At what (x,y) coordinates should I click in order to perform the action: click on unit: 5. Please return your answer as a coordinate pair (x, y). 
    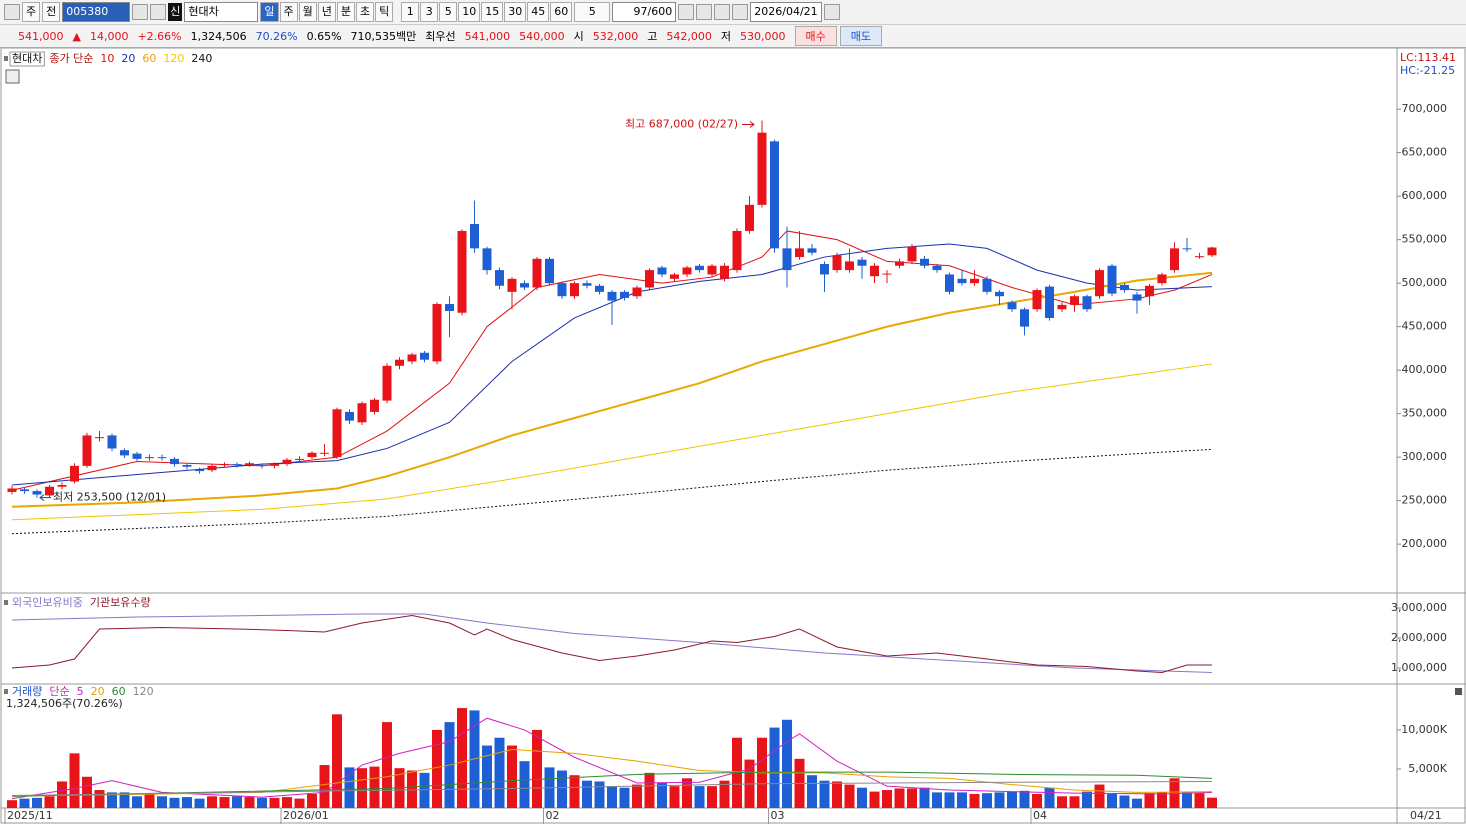
    Looking at the image, I should click on (592, 12).